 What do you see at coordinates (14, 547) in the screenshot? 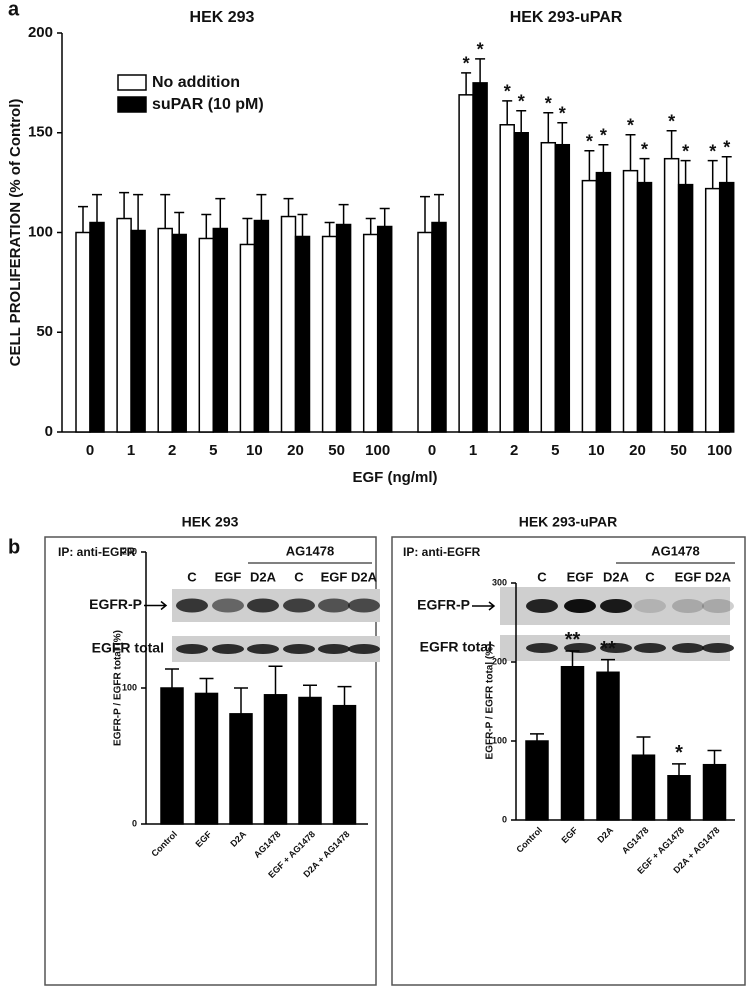
I see `panel-label: b` at bounding box center [14, 547].